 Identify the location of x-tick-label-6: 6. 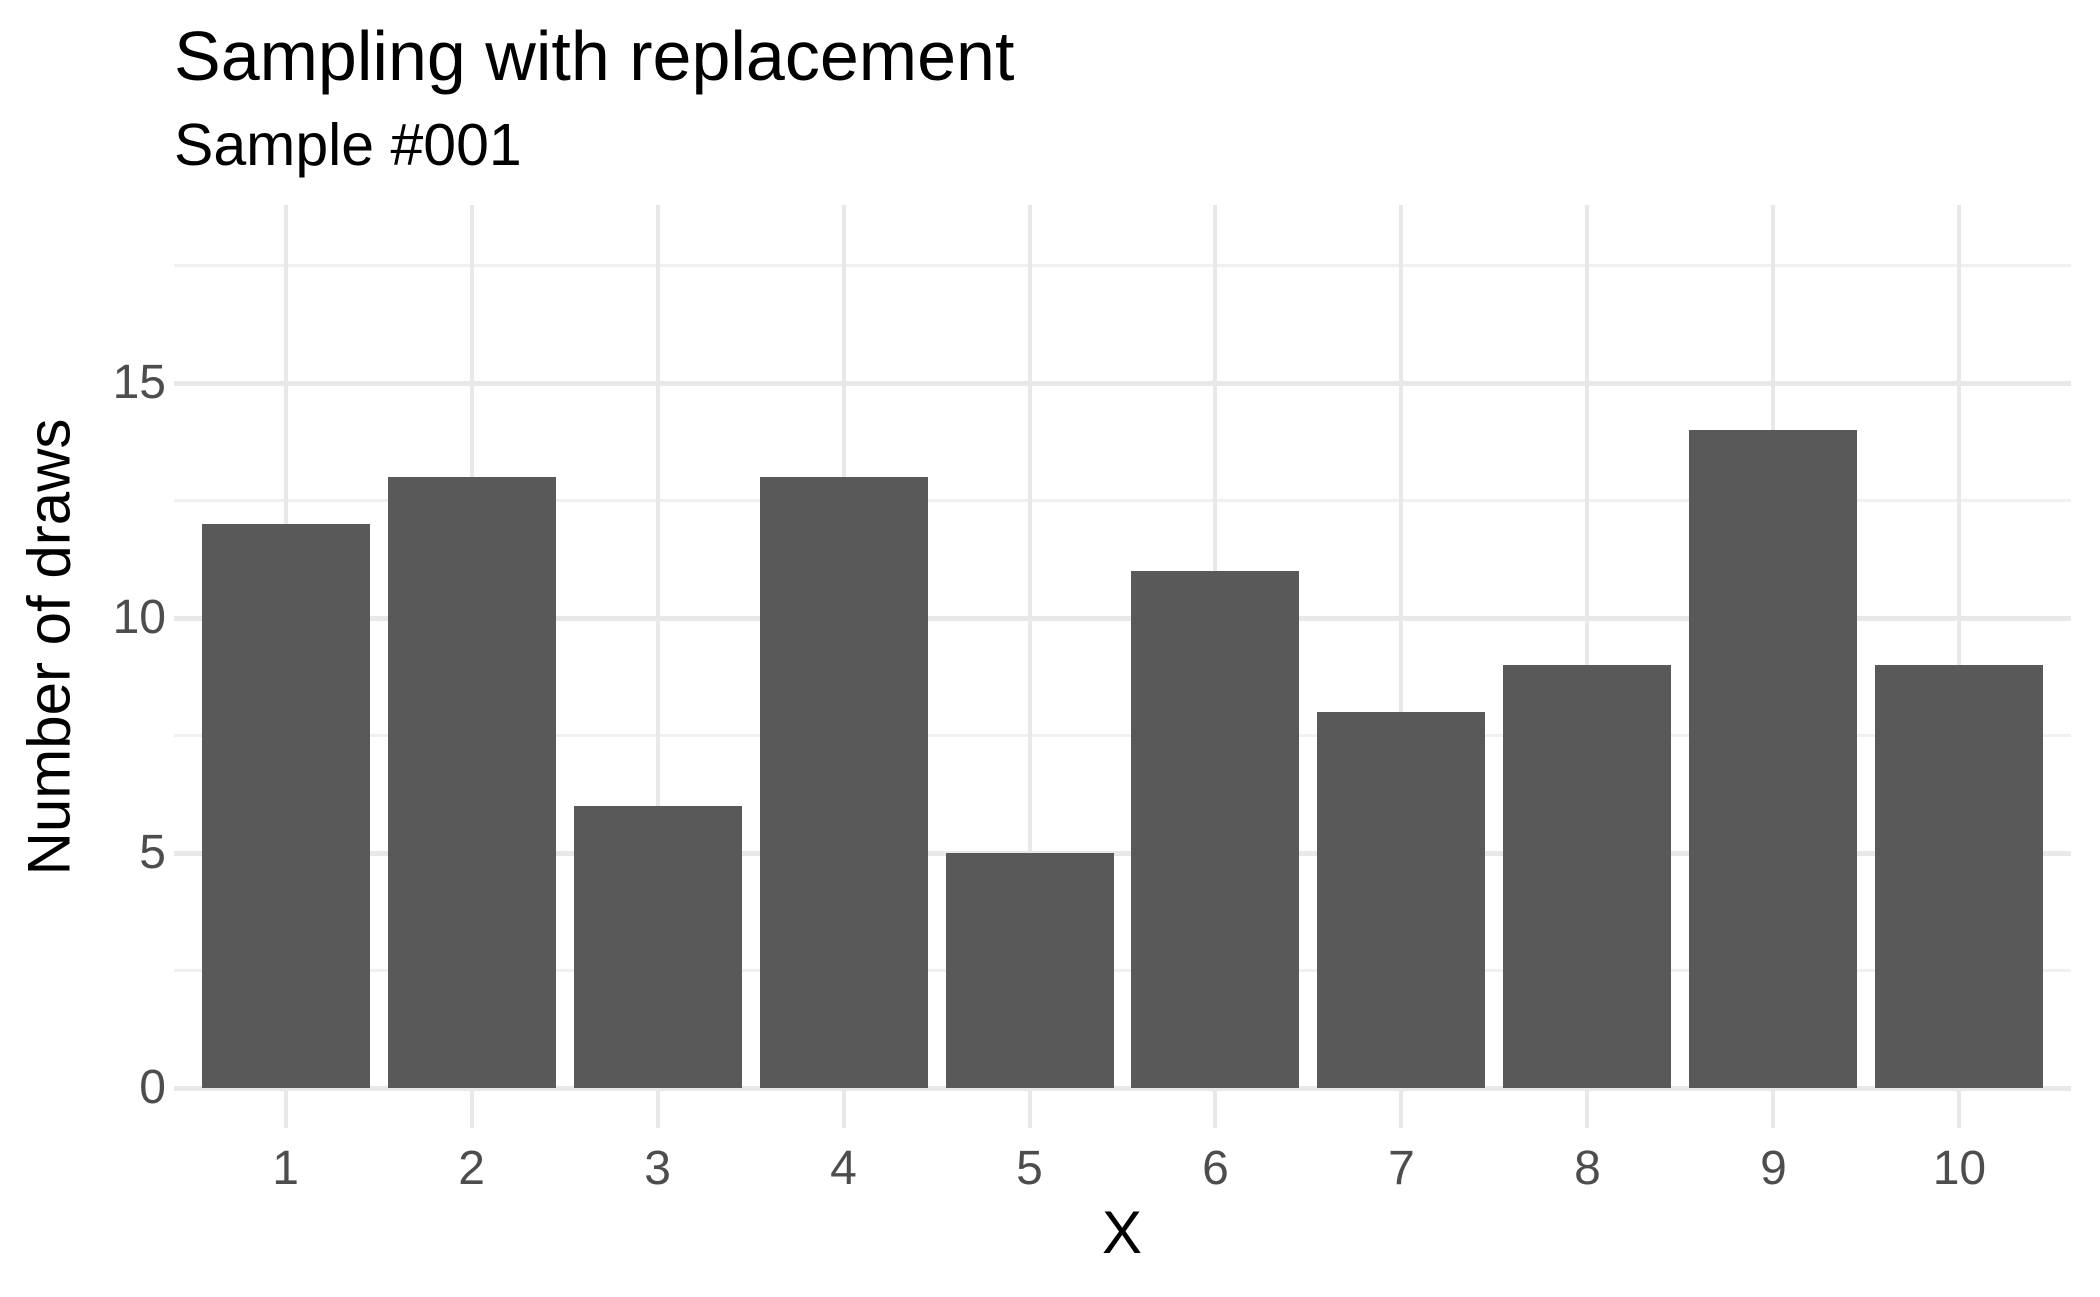
(1215, 1168).